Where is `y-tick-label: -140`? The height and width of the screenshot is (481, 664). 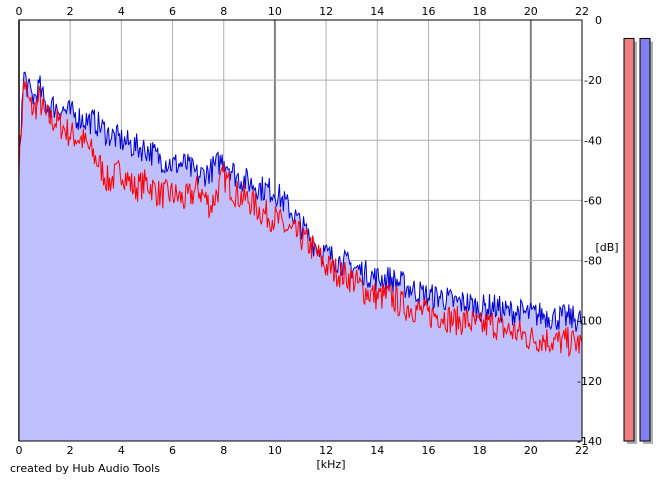
y-tick-label: -140 is located at coordinates (589, 441).